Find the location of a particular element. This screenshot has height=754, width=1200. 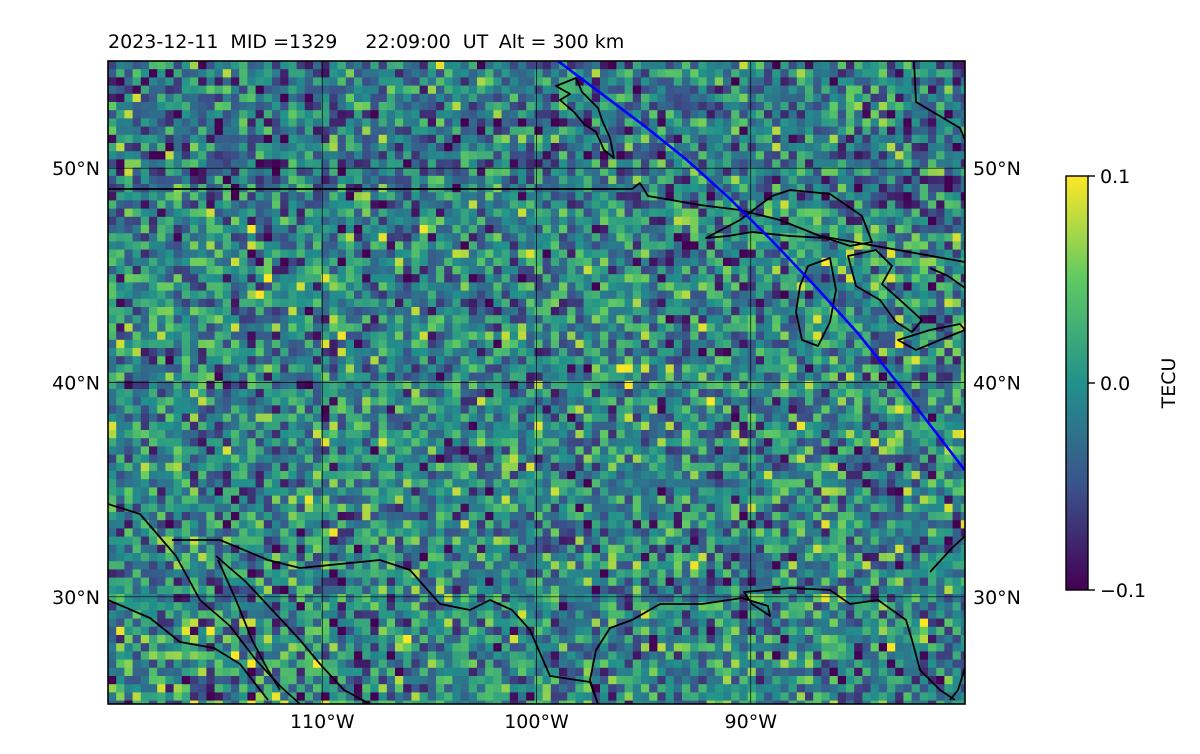

colorbar-tick-label: 0.0 is located at coordinates (1115, 384).